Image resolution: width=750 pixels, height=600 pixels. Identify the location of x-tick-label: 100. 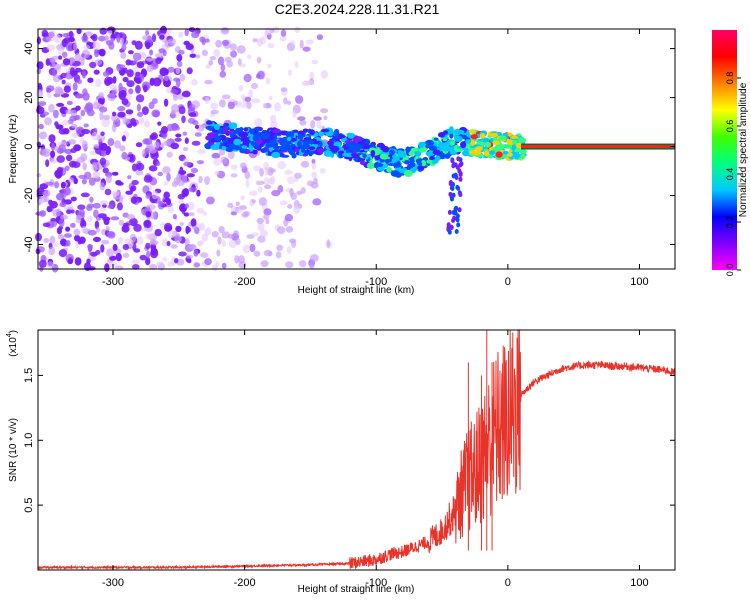
(639, 282).